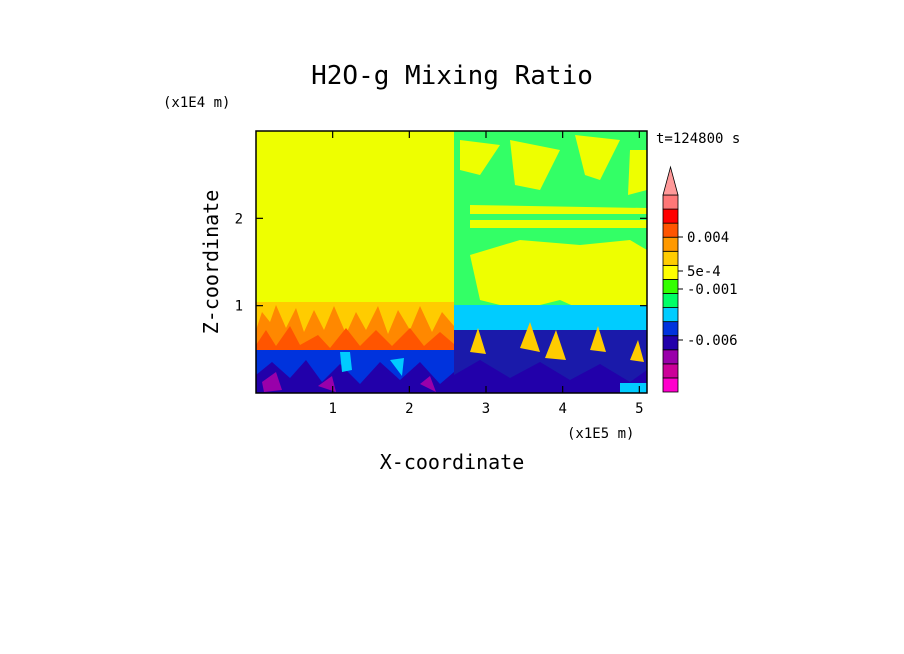  Describe the element at coordinates (557, 342) in the screenshot. I see `right-plumes` at that location.